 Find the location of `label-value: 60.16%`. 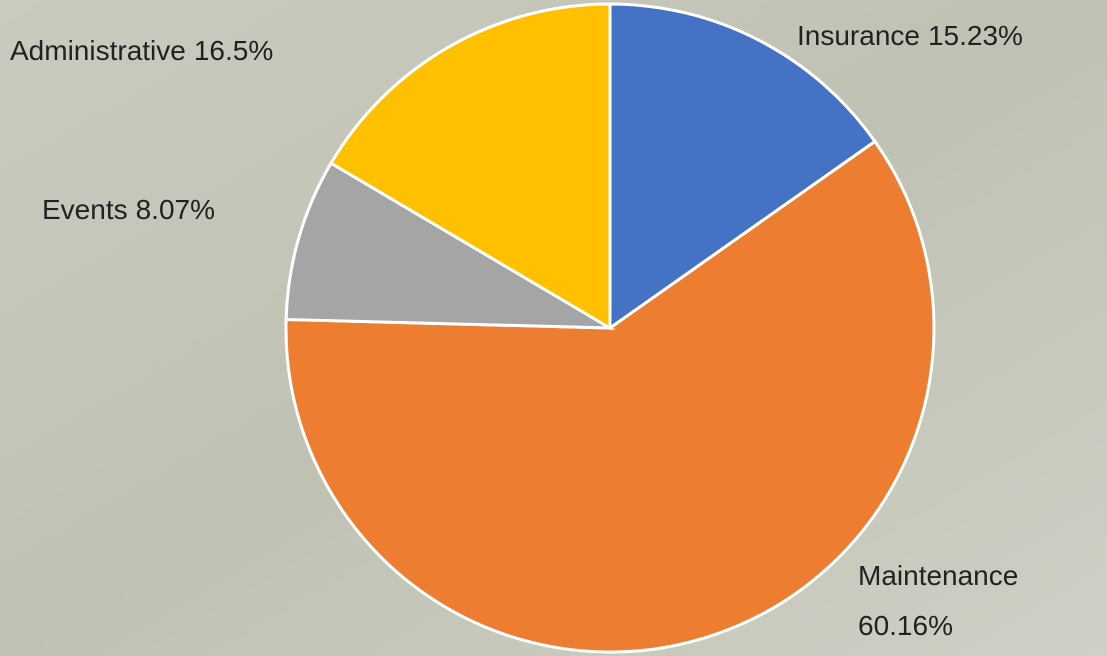

label-value: 60.16% is located at coordinates (905, 625).